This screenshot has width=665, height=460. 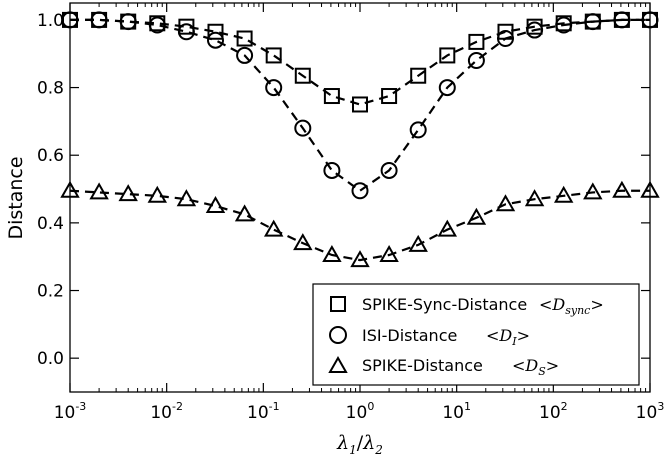 What do you see at coordinates (422, 365) in the screenshot?
I see `legend-label-spike: SPIKE-Distance` at bounding box center [422, 365].